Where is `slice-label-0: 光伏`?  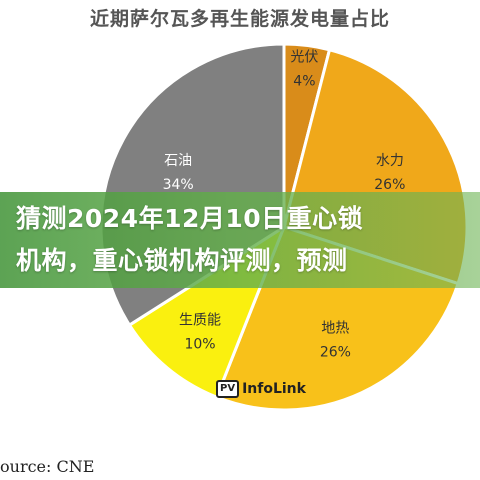 slice-label-0: 光伏 is located at coordinates (304, 57).